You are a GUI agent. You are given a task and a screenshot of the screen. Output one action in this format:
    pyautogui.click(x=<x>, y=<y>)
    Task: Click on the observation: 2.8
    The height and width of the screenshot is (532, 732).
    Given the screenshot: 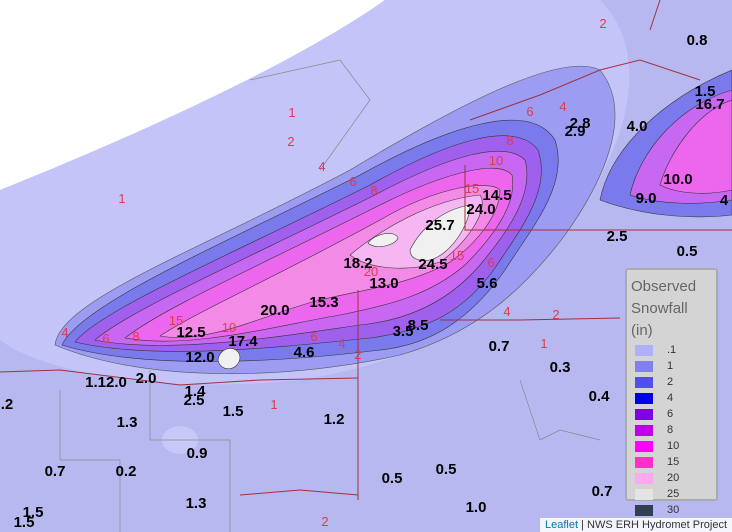 What is the action you would take?
    pyautogui.click(x=580, y=123)
    